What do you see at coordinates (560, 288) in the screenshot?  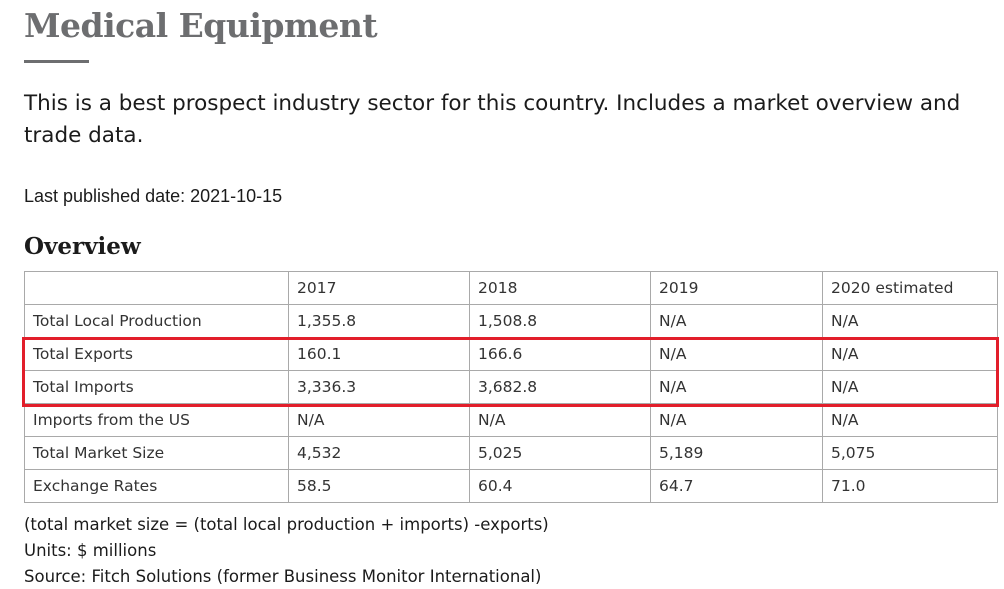 I see `header-cell: 2018` at bounding box center [560, 288].